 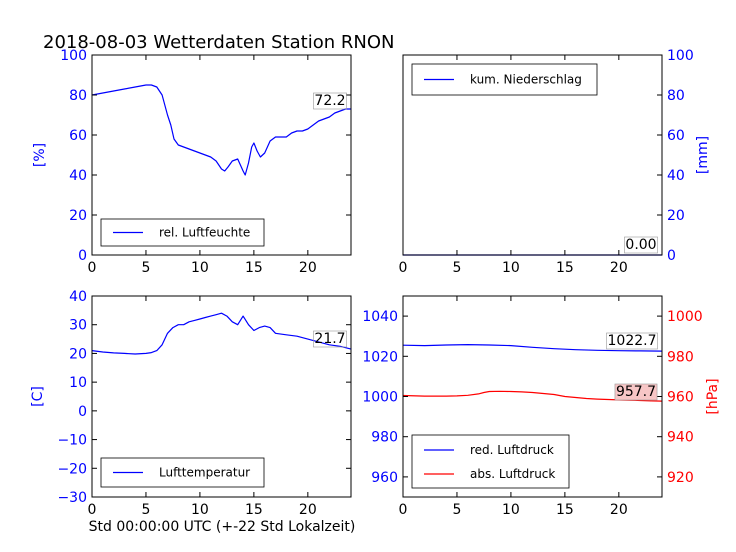 I want to click on legend-label: red. Luftdruck, so click(x=512, y=450).